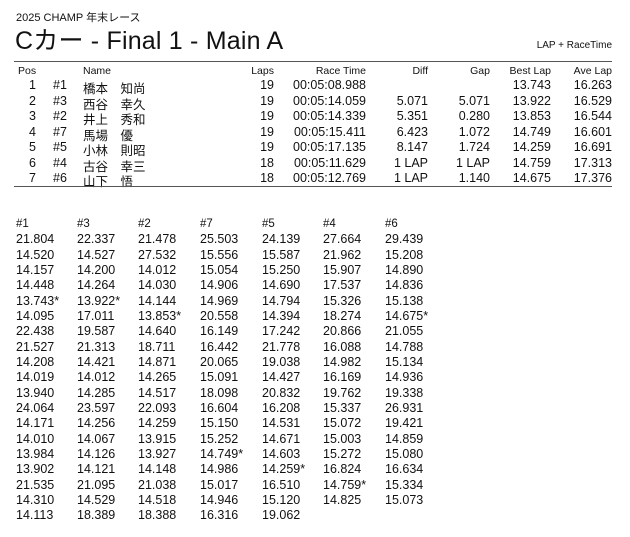 This screenshot has width=630, height=537. Describe the element at coordinates (219, 392) in the screenshot. I see `lap-time: 18.098` at that location.